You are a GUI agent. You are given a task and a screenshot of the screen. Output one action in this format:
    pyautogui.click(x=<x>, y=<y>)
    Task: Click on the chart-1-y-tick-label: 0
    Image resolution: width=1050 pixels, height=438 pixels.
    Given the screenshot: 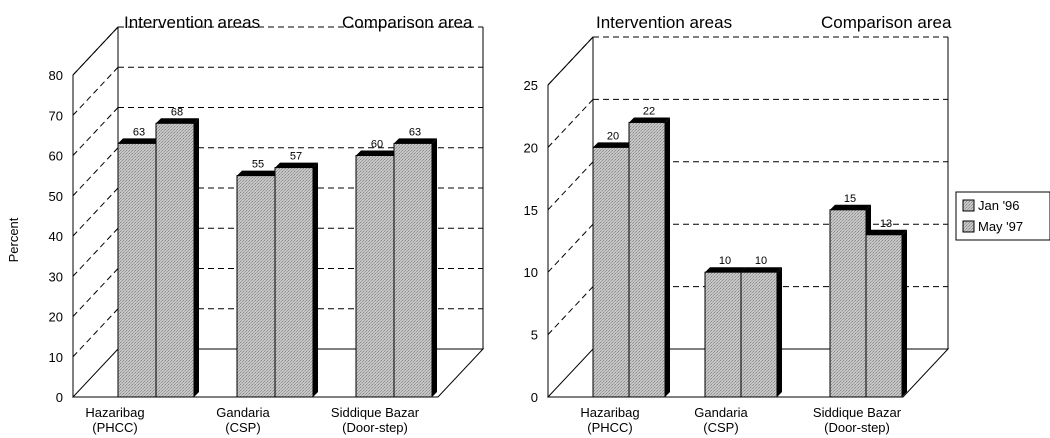 What is the action you would take?
    pyautogui.click(x=59, y=397)
    